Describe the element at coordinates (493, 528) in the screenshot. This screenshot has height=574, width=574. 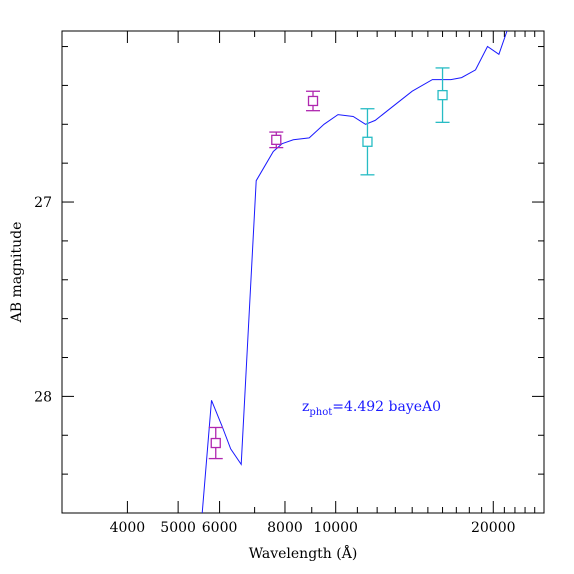
I see `x-tick-label: 20000` at that location.